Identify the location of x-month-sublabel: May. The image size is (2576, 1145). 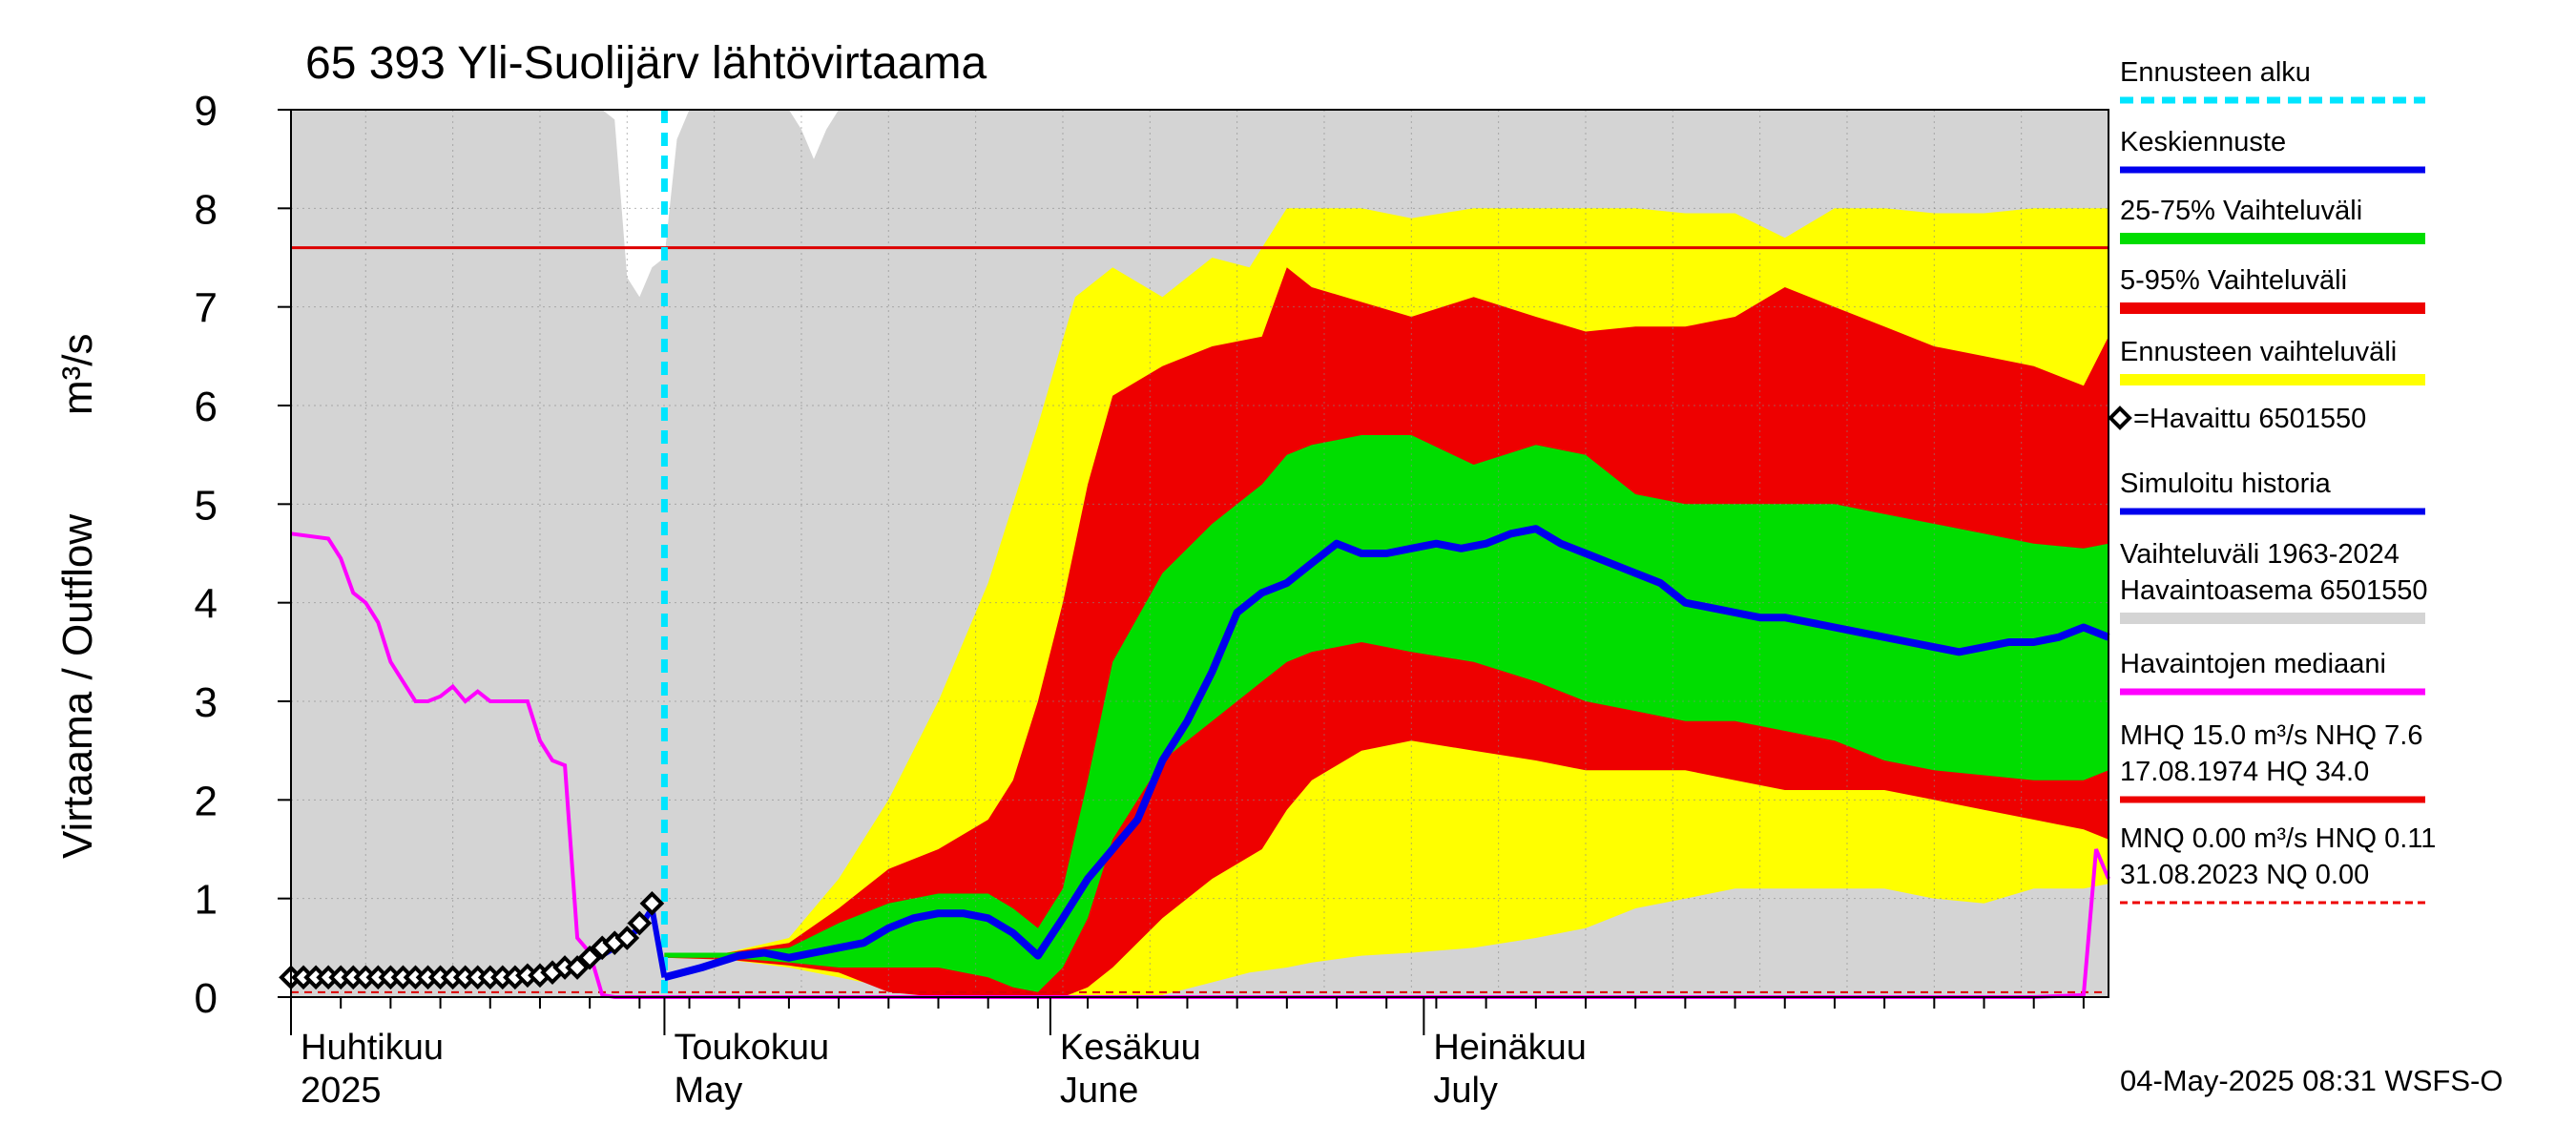
(708, 1091).